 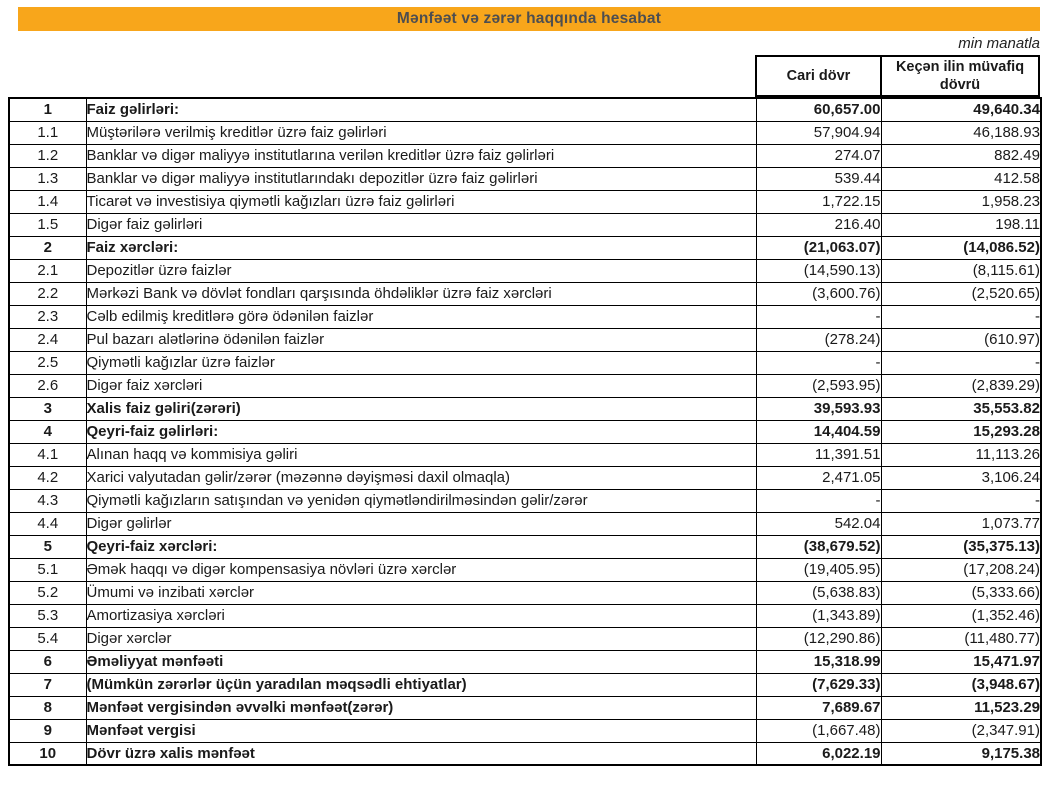 What do you see at coordinates (961, 454) in the screenshot?
I see `previous-value-cell: 11,113.26` at bounding box center [961, 454].